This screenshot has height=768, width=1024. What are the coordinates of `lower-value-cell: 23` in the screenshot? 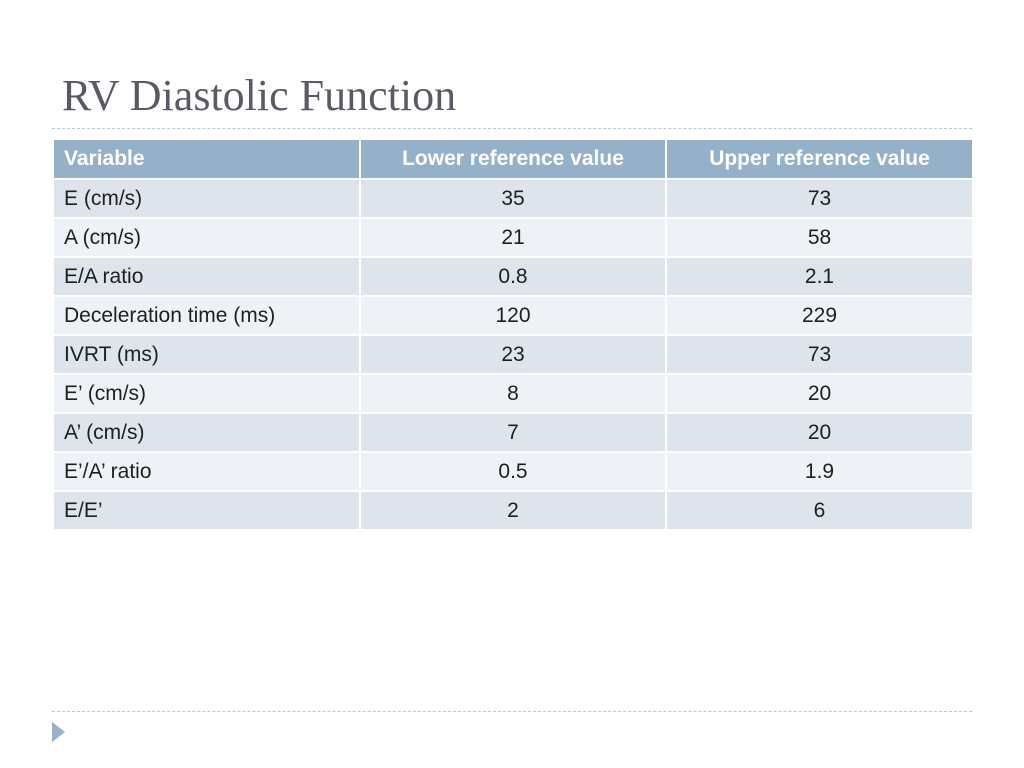 It's located at (513, 354).